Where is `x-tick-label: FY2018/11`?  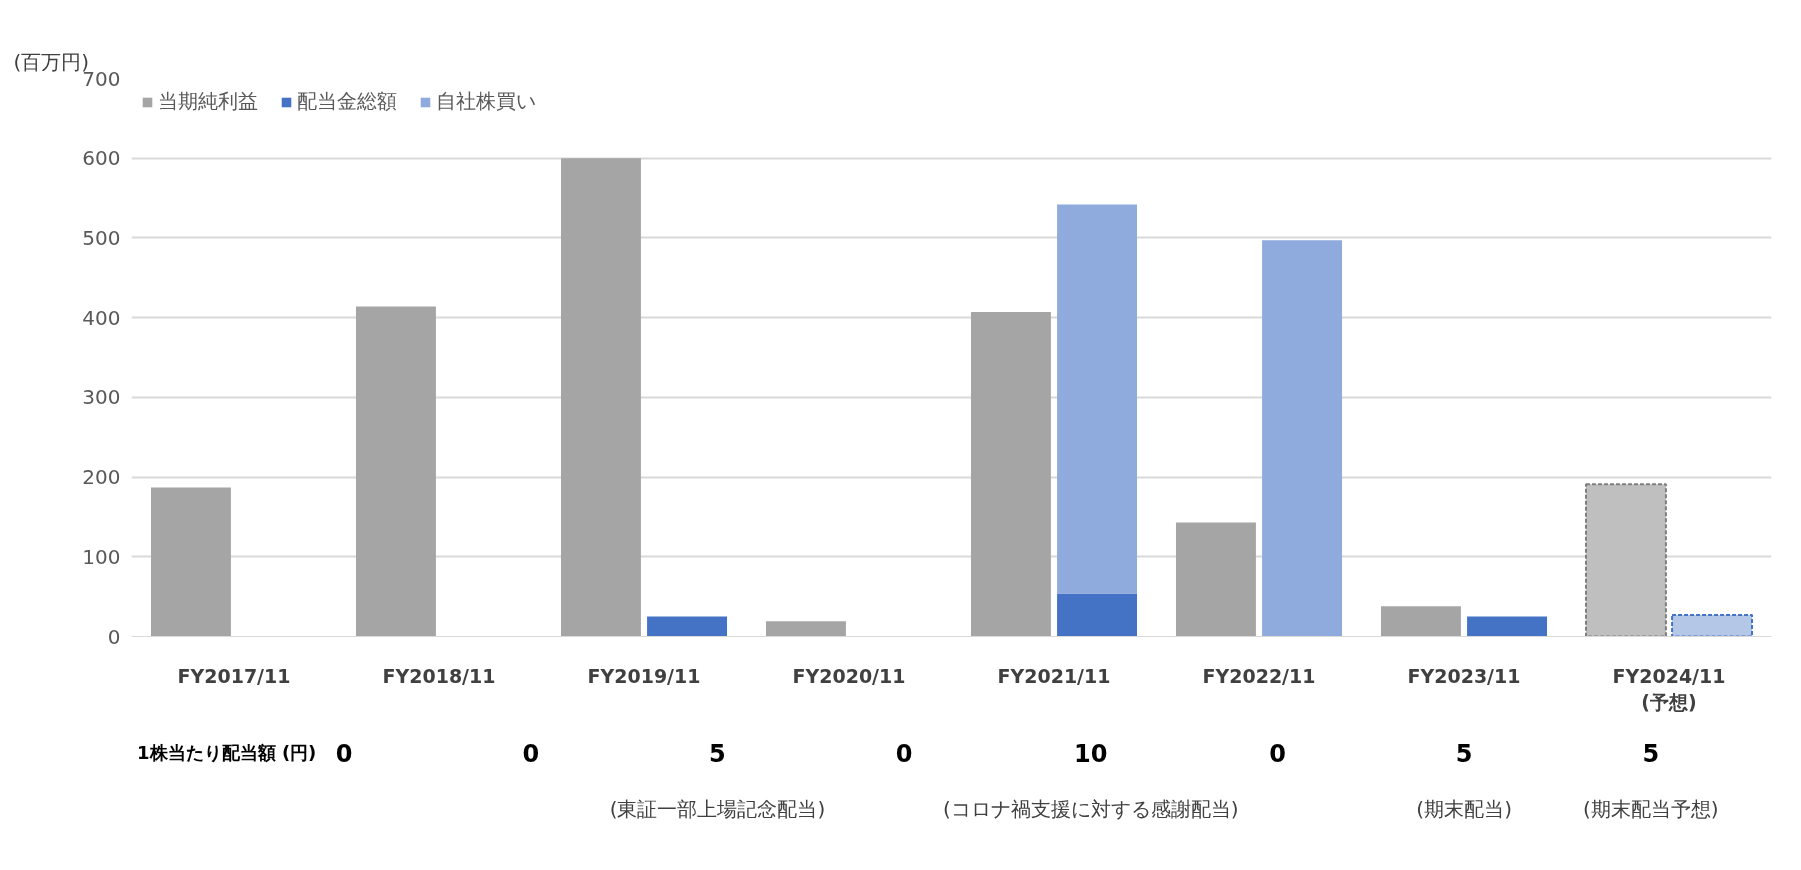 x-tick-label: FY2018/11 is located at coordinates (439, 675).